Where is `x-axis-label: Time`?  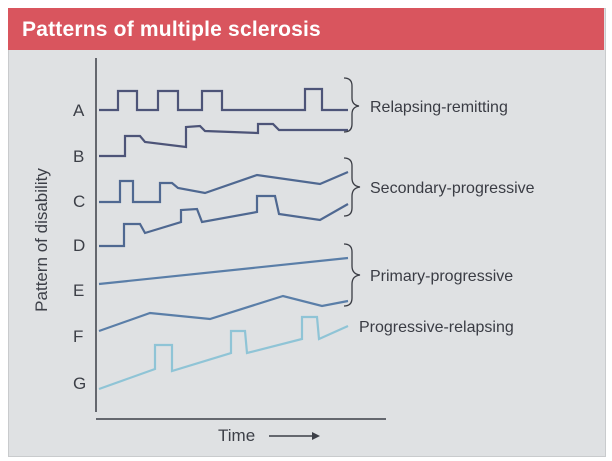
x-axis-label: Time is located at coordinates (236, 435).